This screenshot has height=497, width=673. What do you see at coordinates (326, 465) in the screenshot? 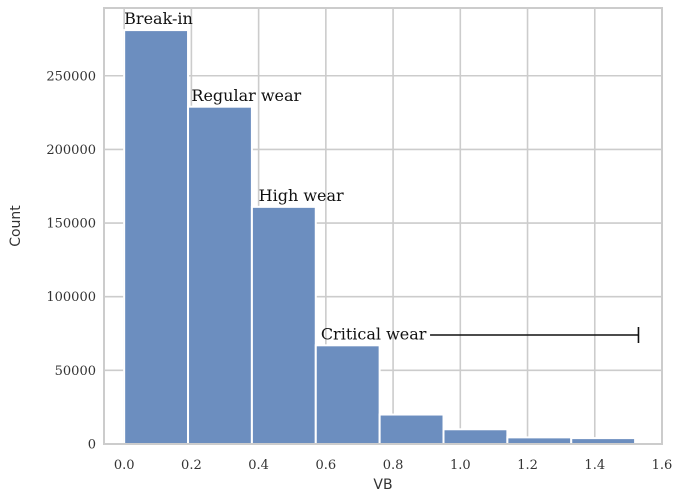
I see `x-tick-label: 0.6` at bounding box center [326, 465].